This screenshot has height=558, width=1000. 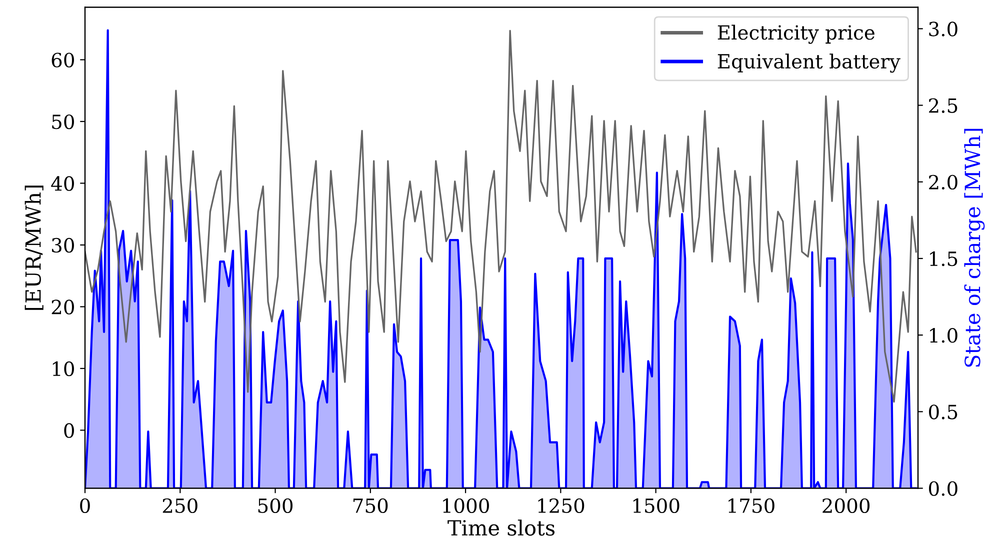 I want to click on y-tick-label: 20, so click(x=63, y=307).